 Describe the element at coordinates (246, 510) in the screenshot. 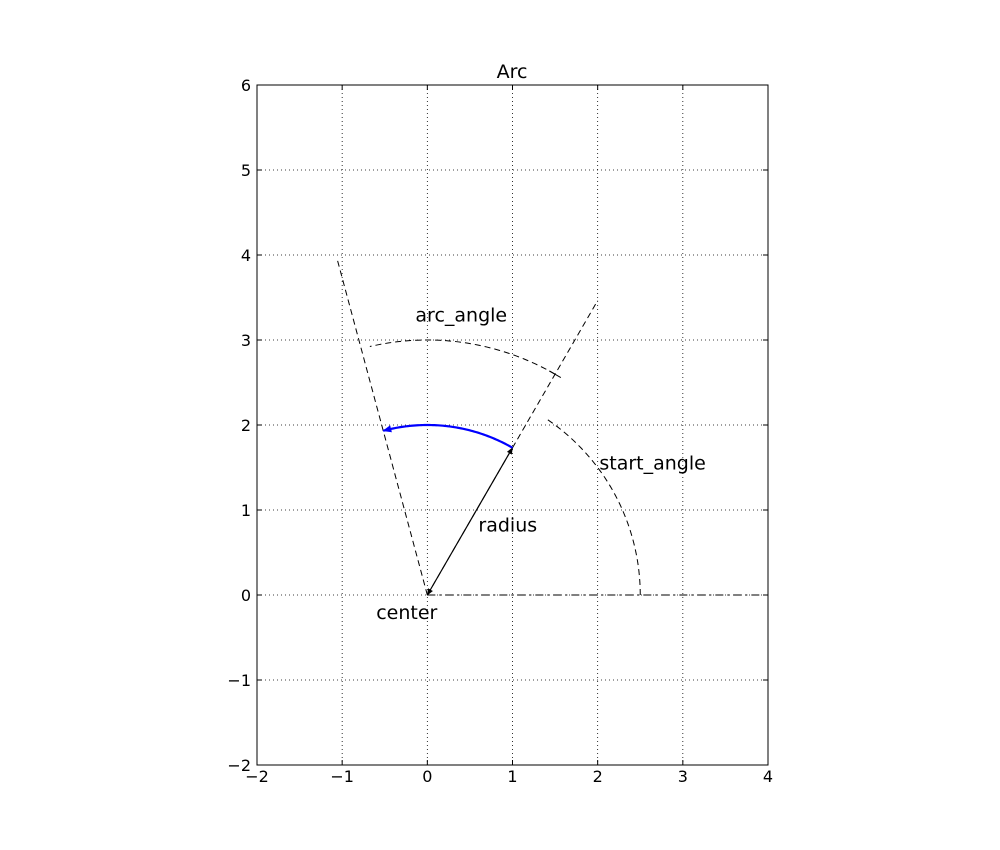

I see `y-tick-label: 1` at that location.